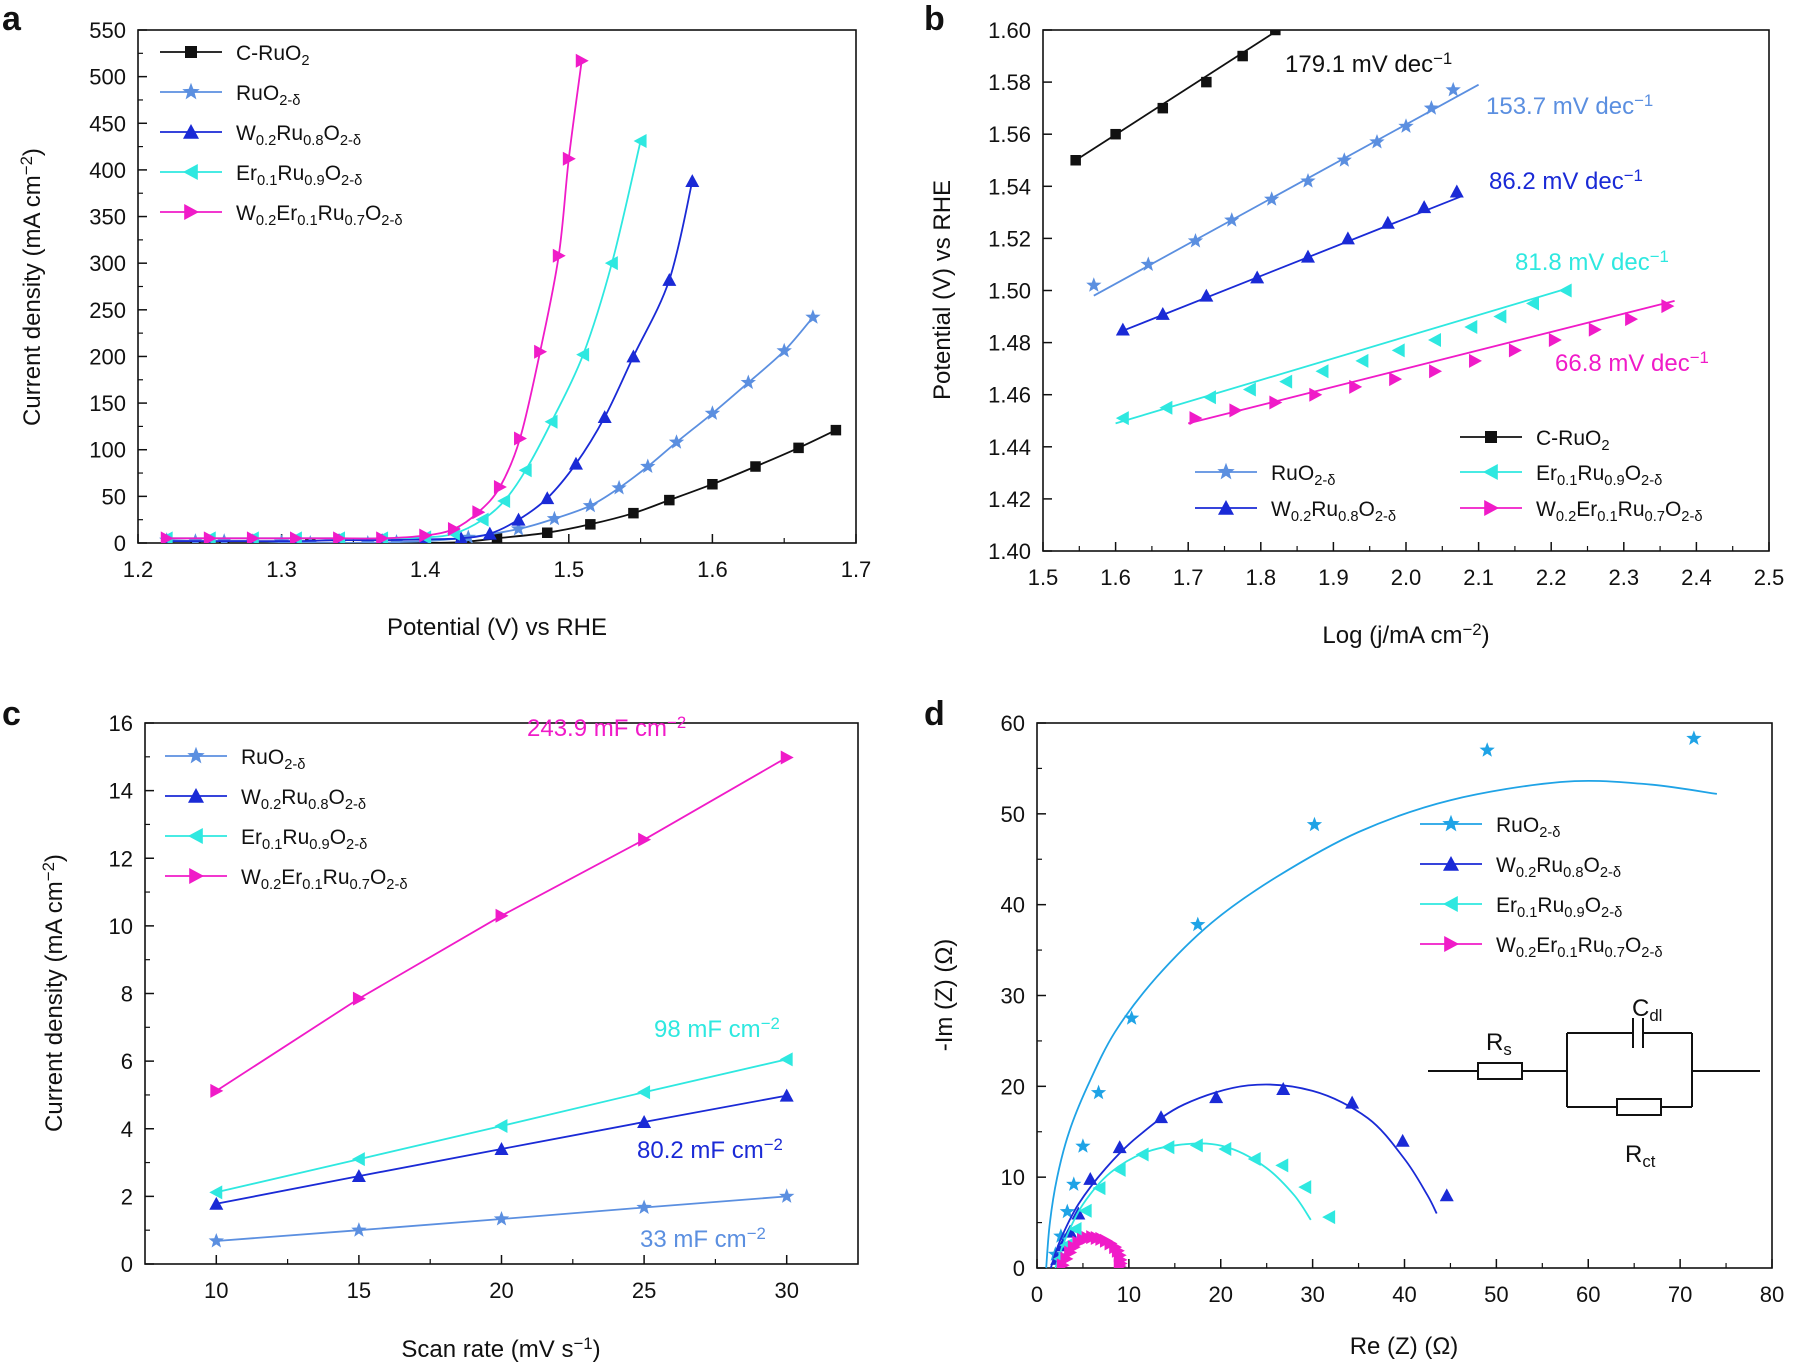  Describe the element at coordinates (500, 1348) in the screenshot. I see `xlabel-c: Scan rate (mV s−1)` at that location.